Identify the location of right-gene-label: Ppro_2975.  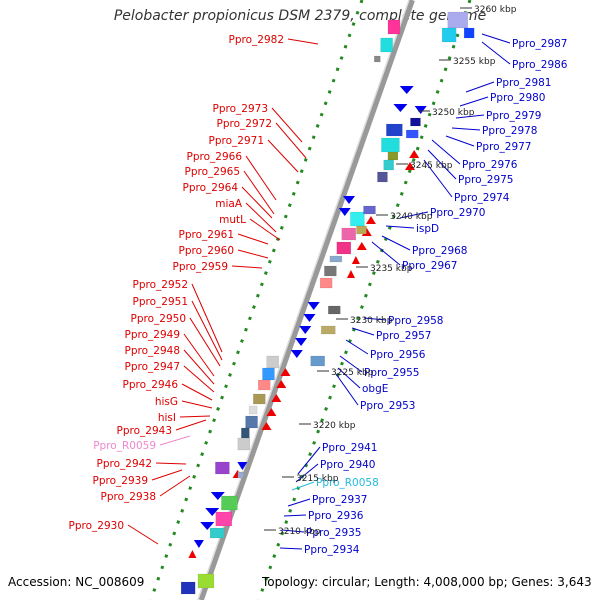
(485, 180).